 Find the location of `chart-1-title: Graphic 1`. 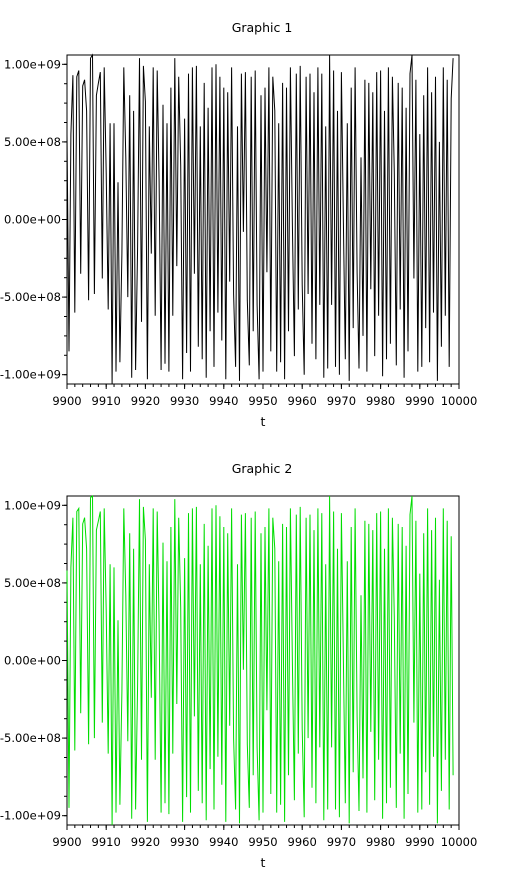

chart-1-title: Graphic 1 is located at coordinates (262, 27).